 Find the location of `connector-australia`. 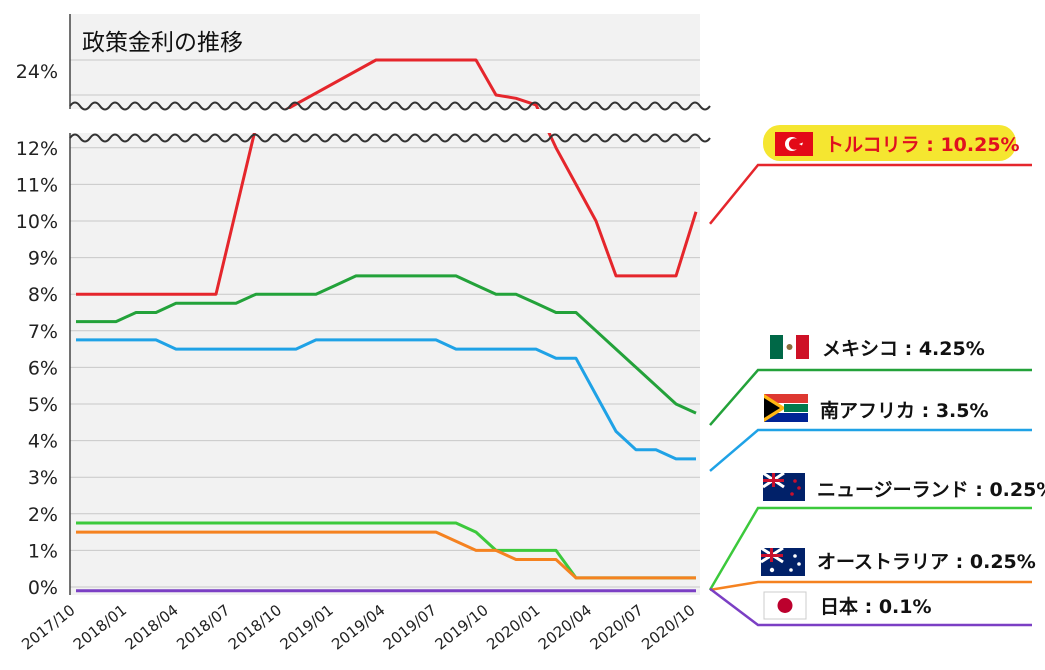

connector-australia is located at coordinates (870, 586).